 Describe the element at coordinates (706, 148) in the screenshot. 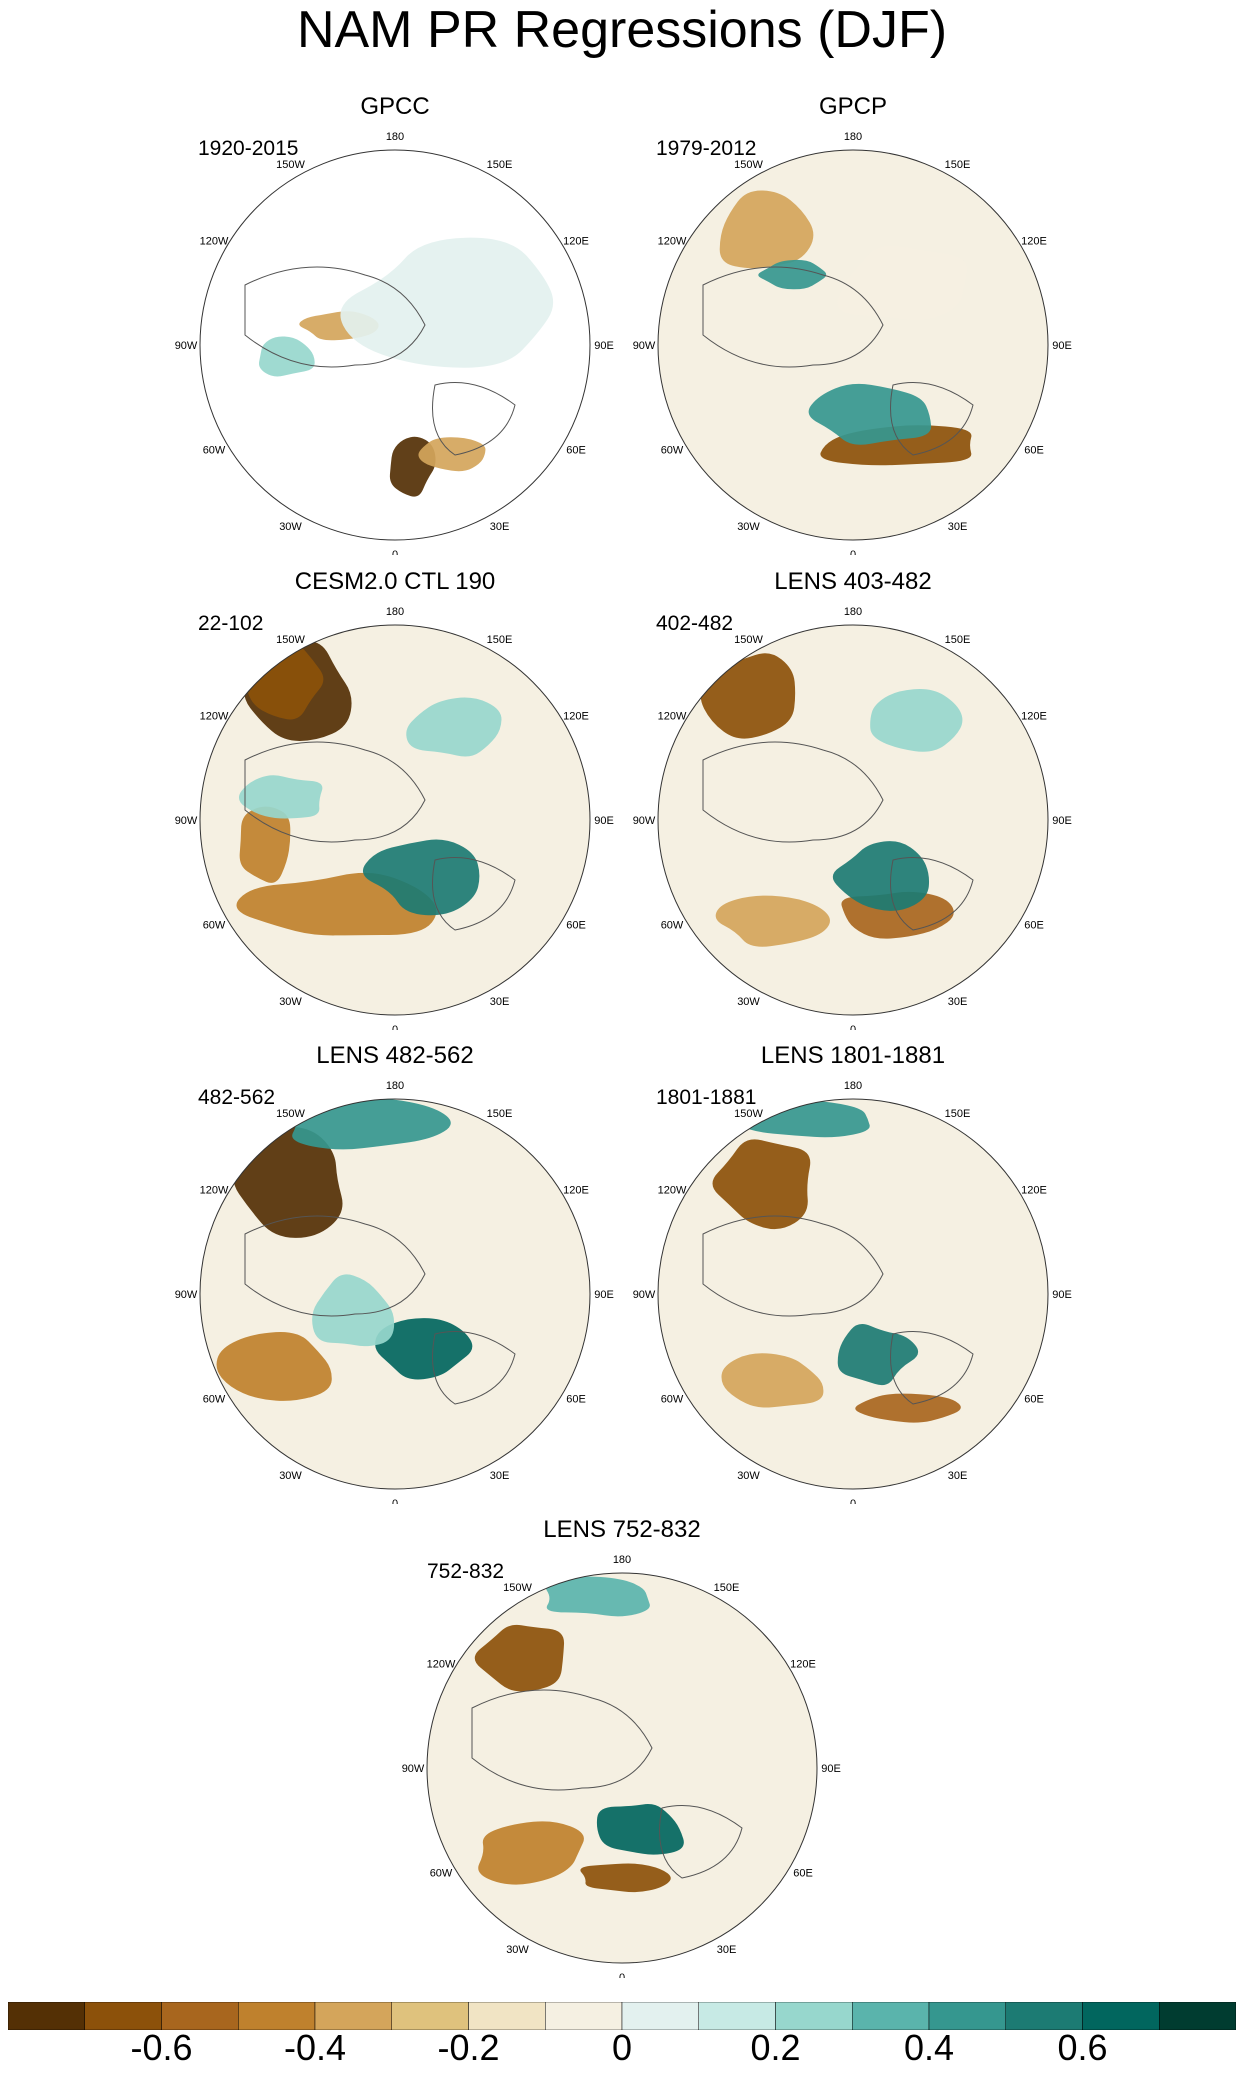

I see `panel-period-label: 1979-2012` at that location.